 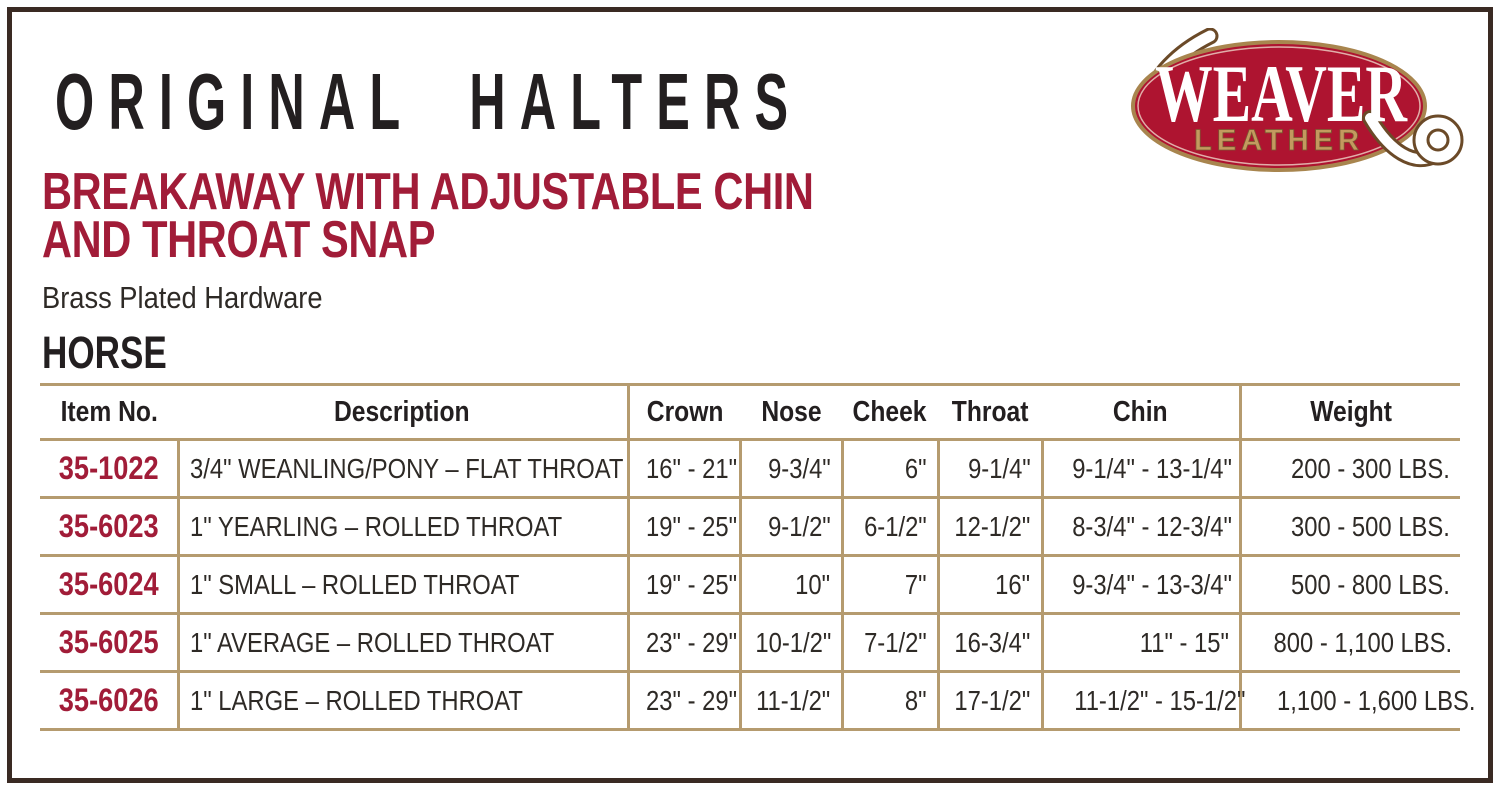 I want to click on cell-nose: 9-3/4", so click(x=790, y=469).